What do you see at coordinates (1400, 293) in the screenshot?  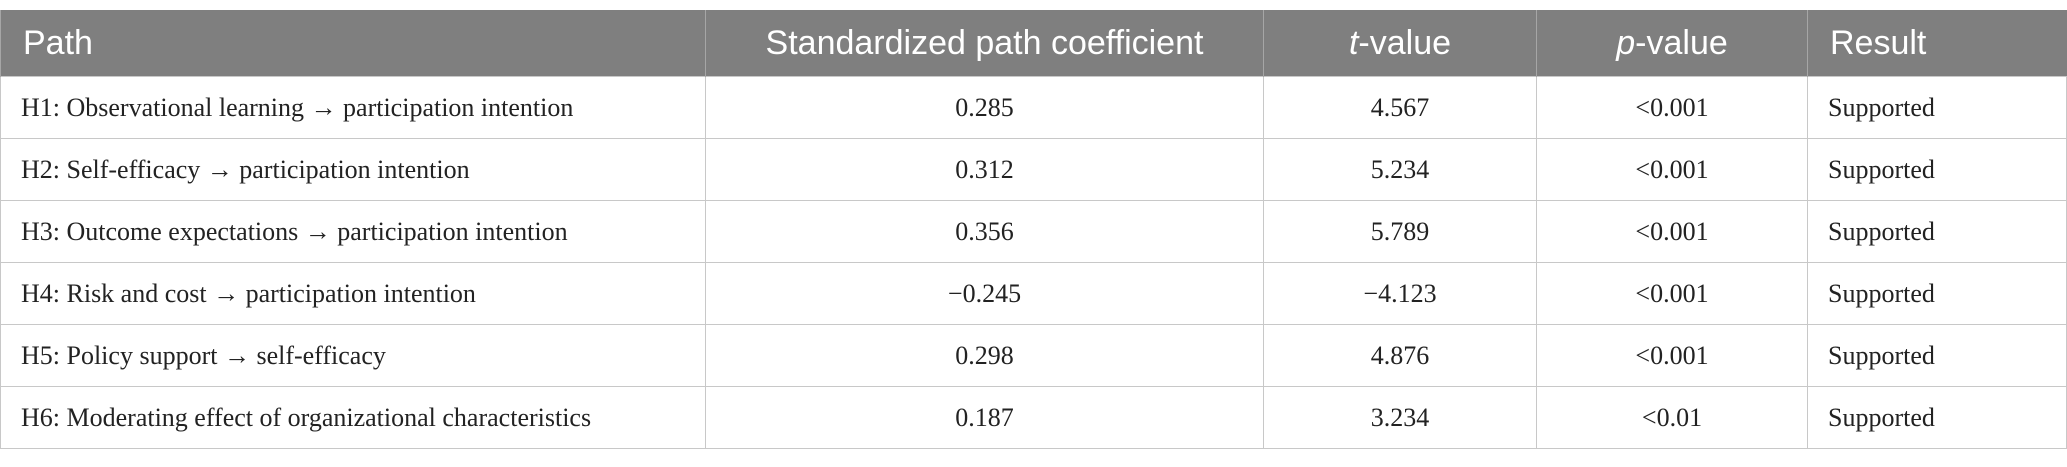 I see `table-cell: −4.123` at bounding box center [1400, 293].